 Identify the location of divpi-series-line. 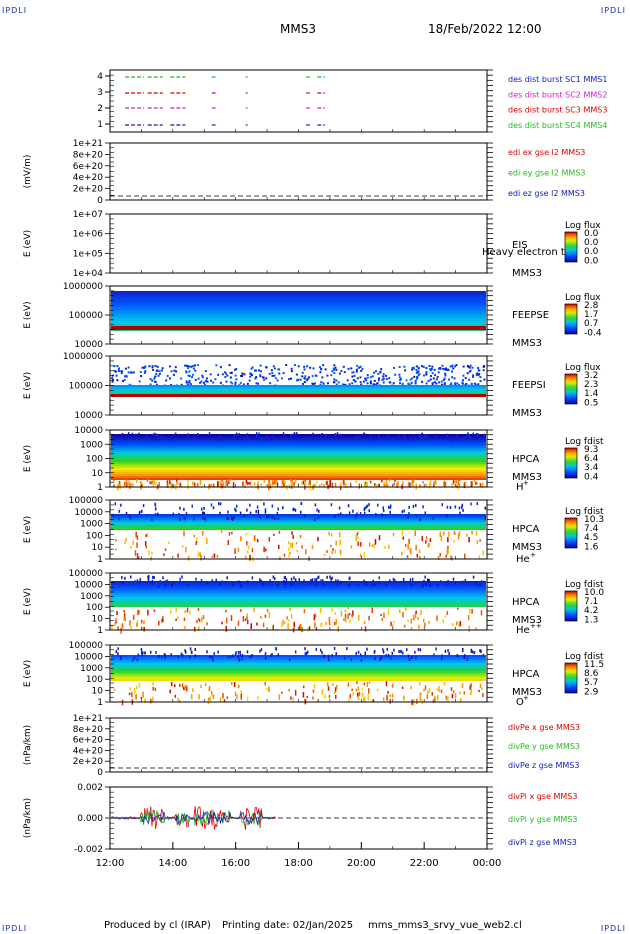
(192, 817).